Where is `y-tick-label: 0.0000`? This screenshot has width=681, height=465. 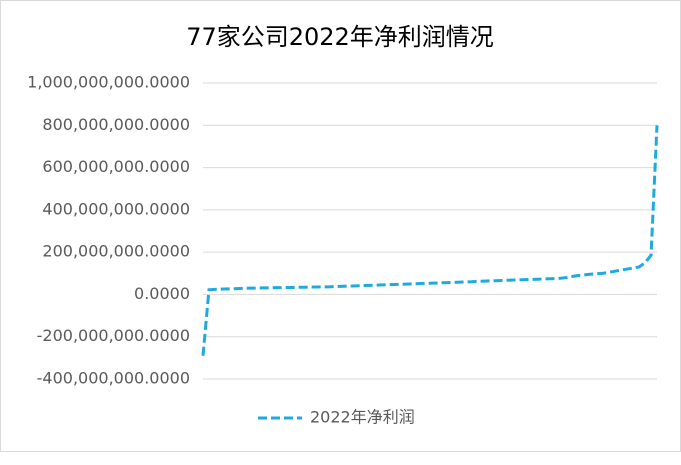
y-tick-label: 0.0000 is located at coordinates (162, 293).